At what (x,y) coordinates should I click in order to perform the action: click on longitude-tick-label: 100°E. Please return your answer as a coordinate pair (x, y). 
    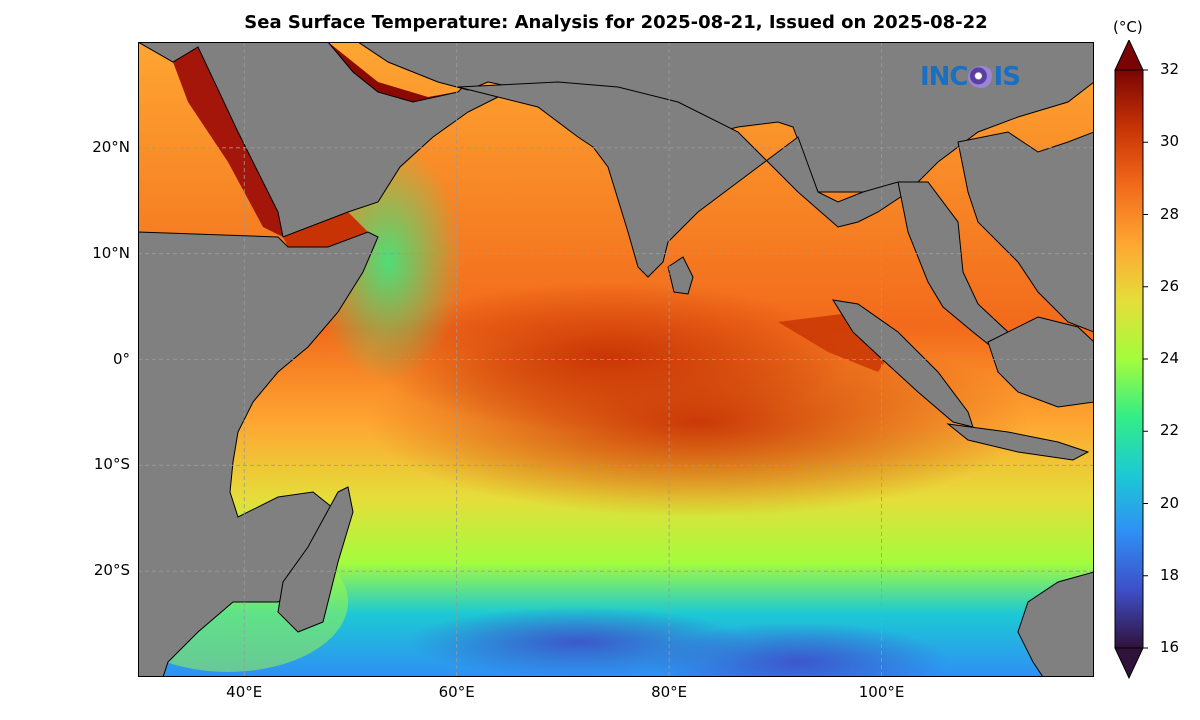
    Looking at the image, I should click on (881, 692).